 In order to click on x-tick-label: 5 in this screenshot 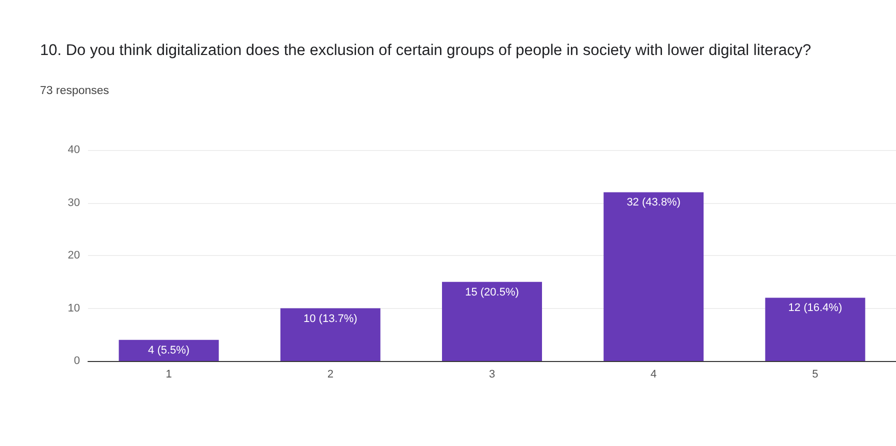, I will do `click(815, 374)`.